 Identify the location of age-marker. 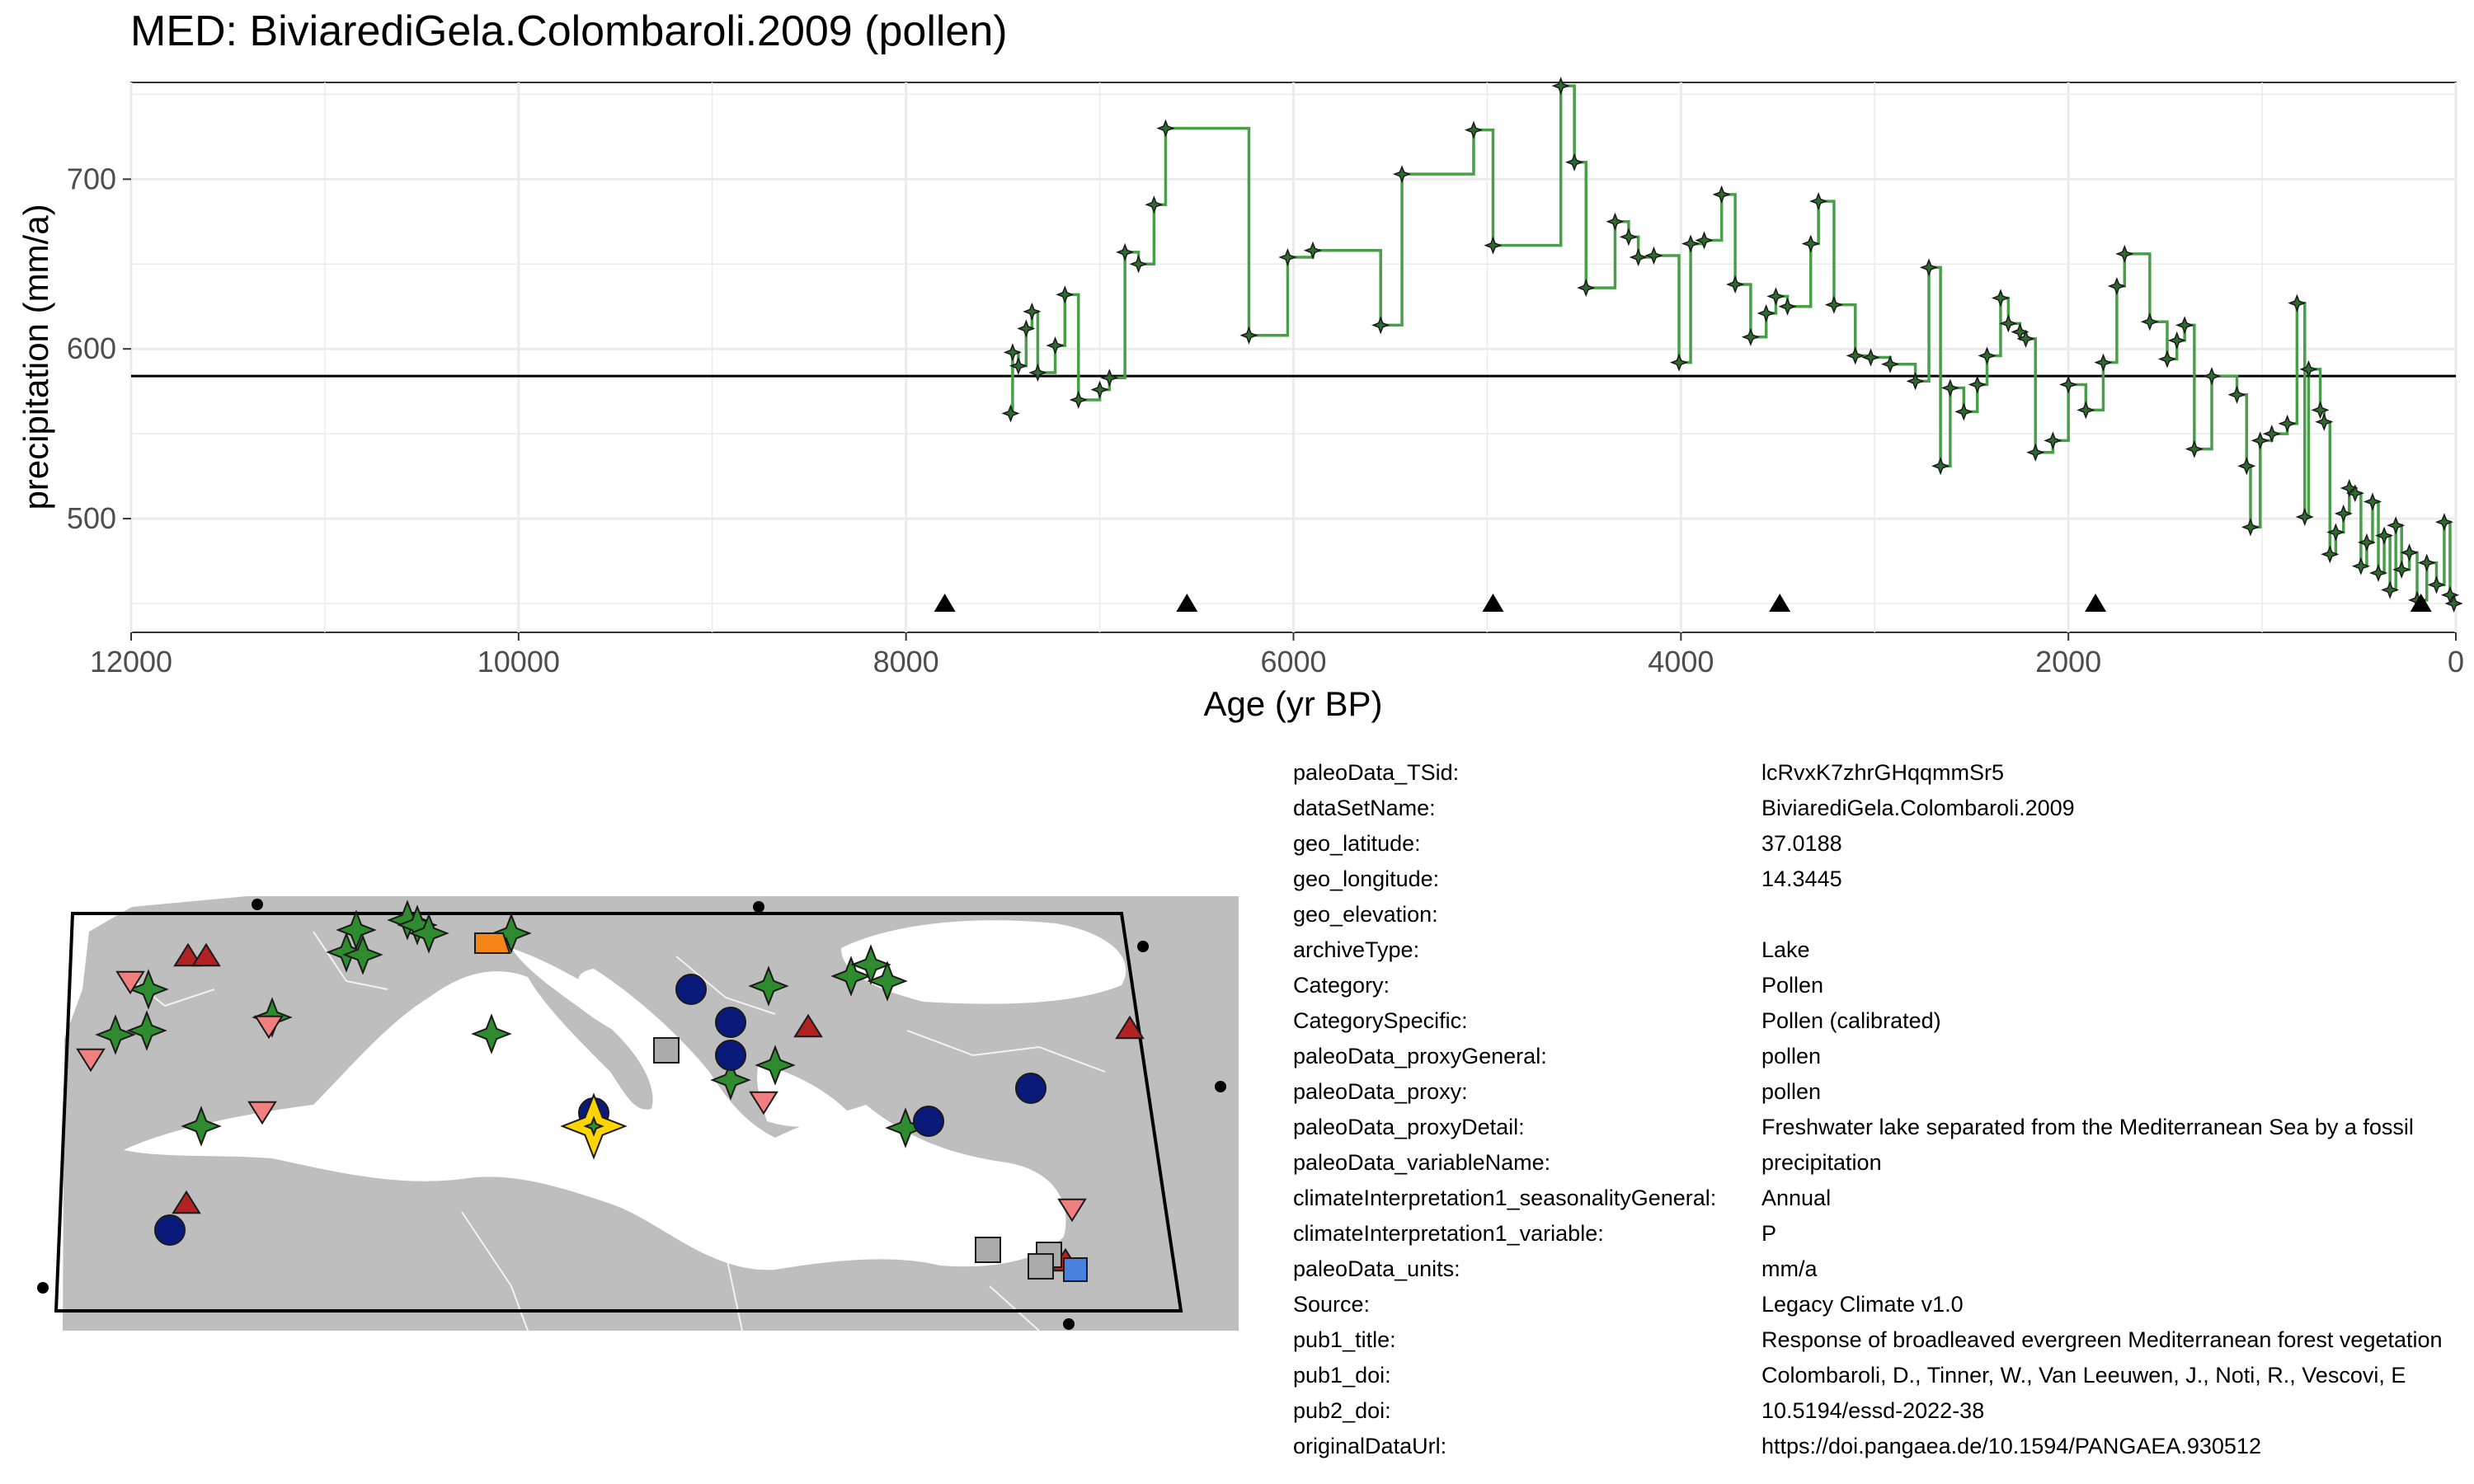
(945, 603).